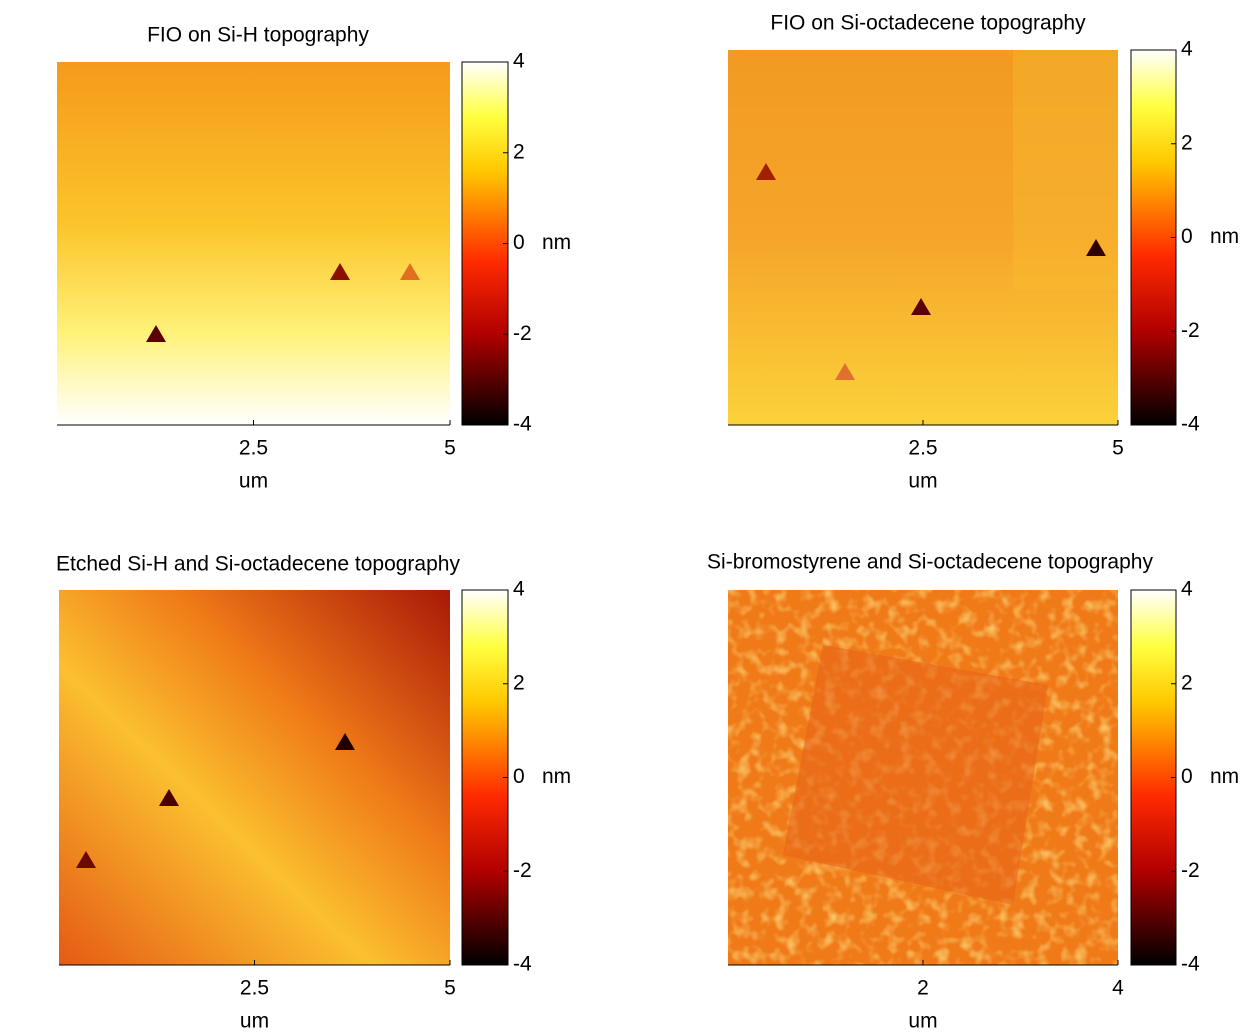 This screenshot has width=1253, height=1034. I want to click on patterned-square, so click(915, 775).